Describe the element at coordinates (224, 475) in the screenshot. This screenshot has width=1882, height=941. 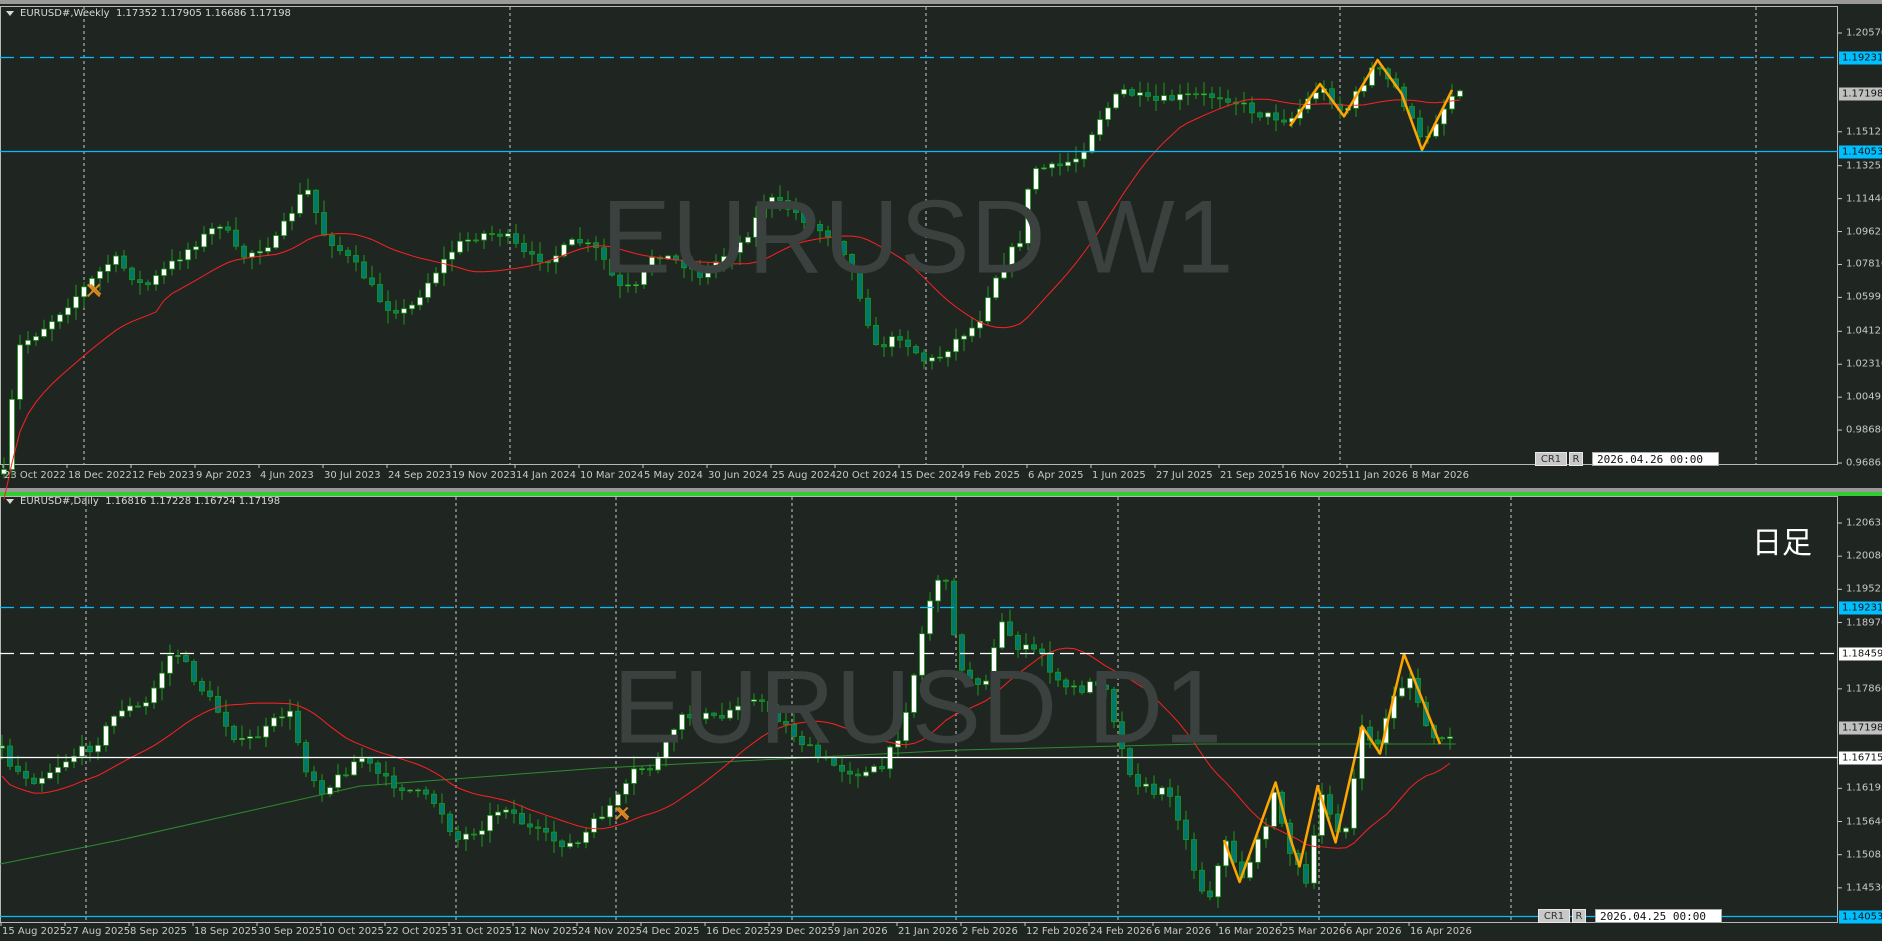
I see `date-axis-label: 9 Apr 2023` at that location.